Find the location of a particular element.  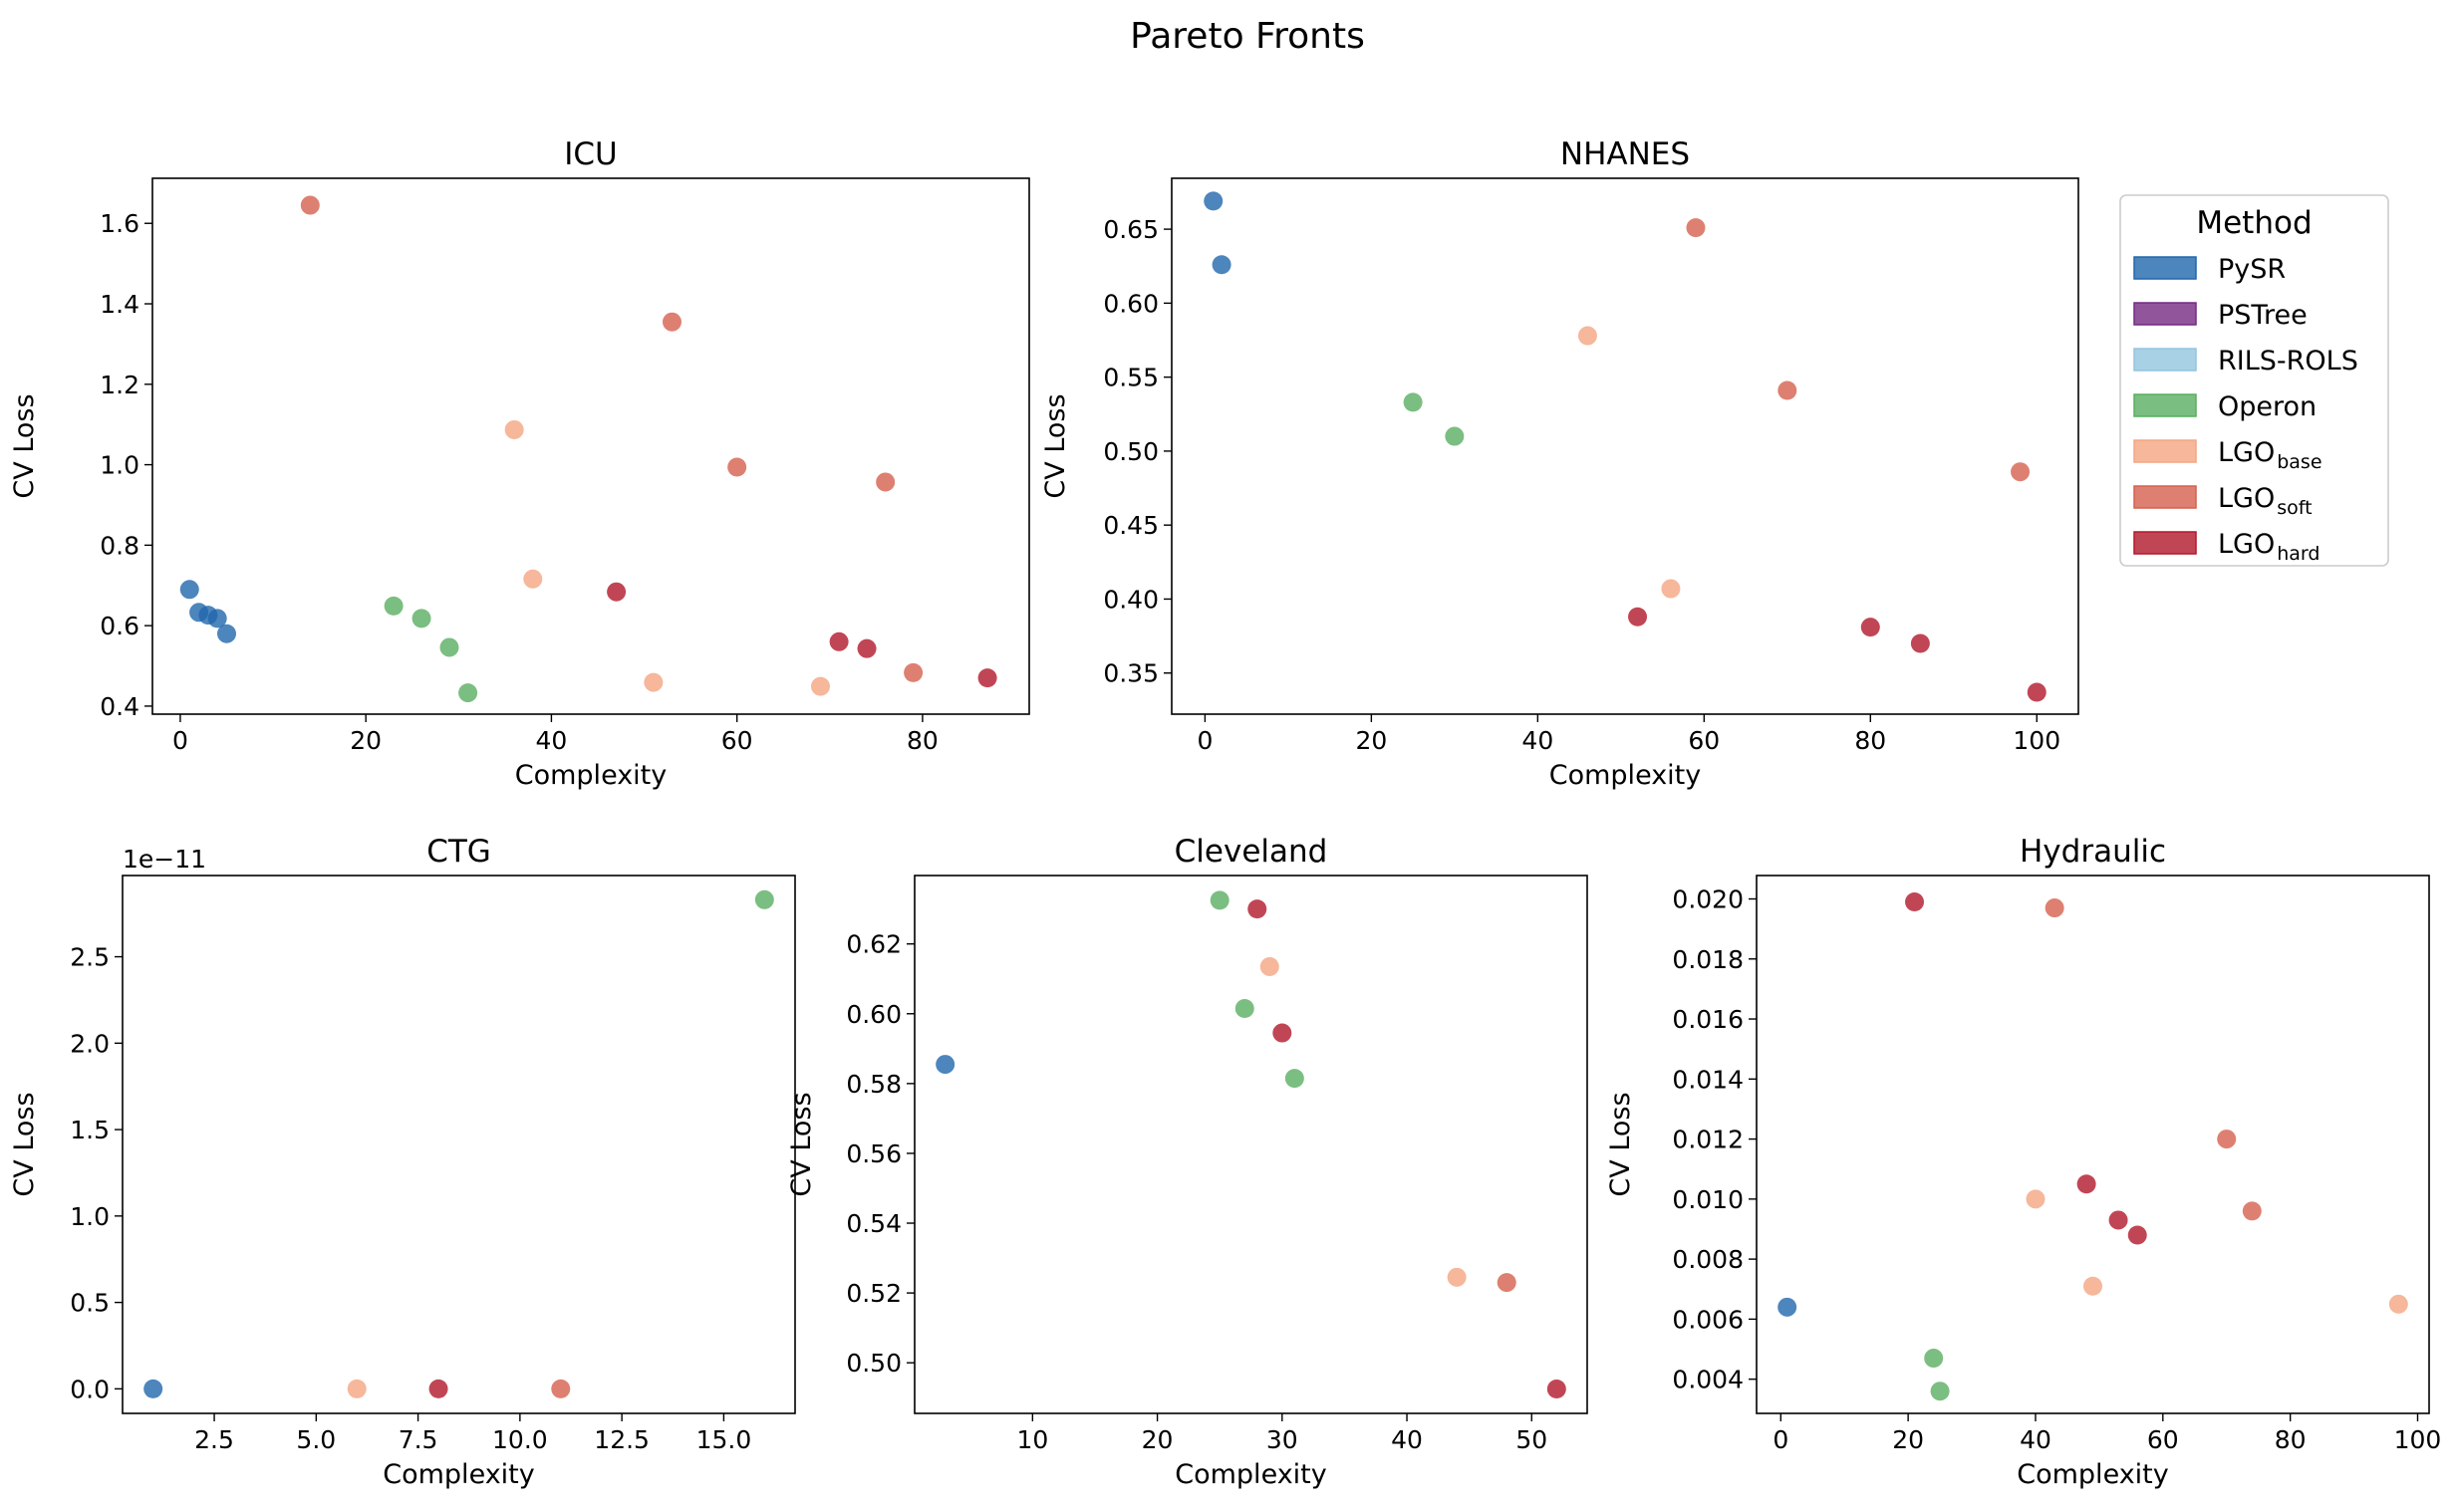

legend-swatch-pysr is located at coordinates (2165, 268).